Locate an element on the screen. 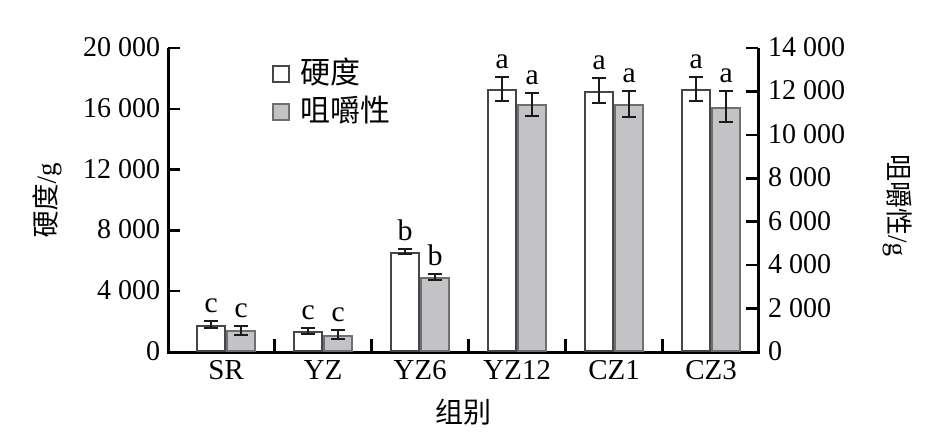  right-tick-label: 8 000 is located at coordinates (799, 178).